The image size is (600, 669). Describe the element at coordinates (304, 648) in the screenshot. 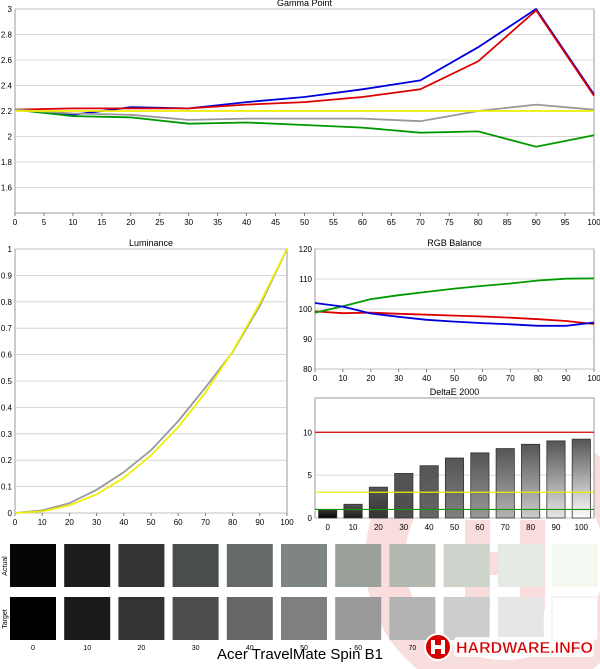

I see `swatch-label-50: 50` at that location.